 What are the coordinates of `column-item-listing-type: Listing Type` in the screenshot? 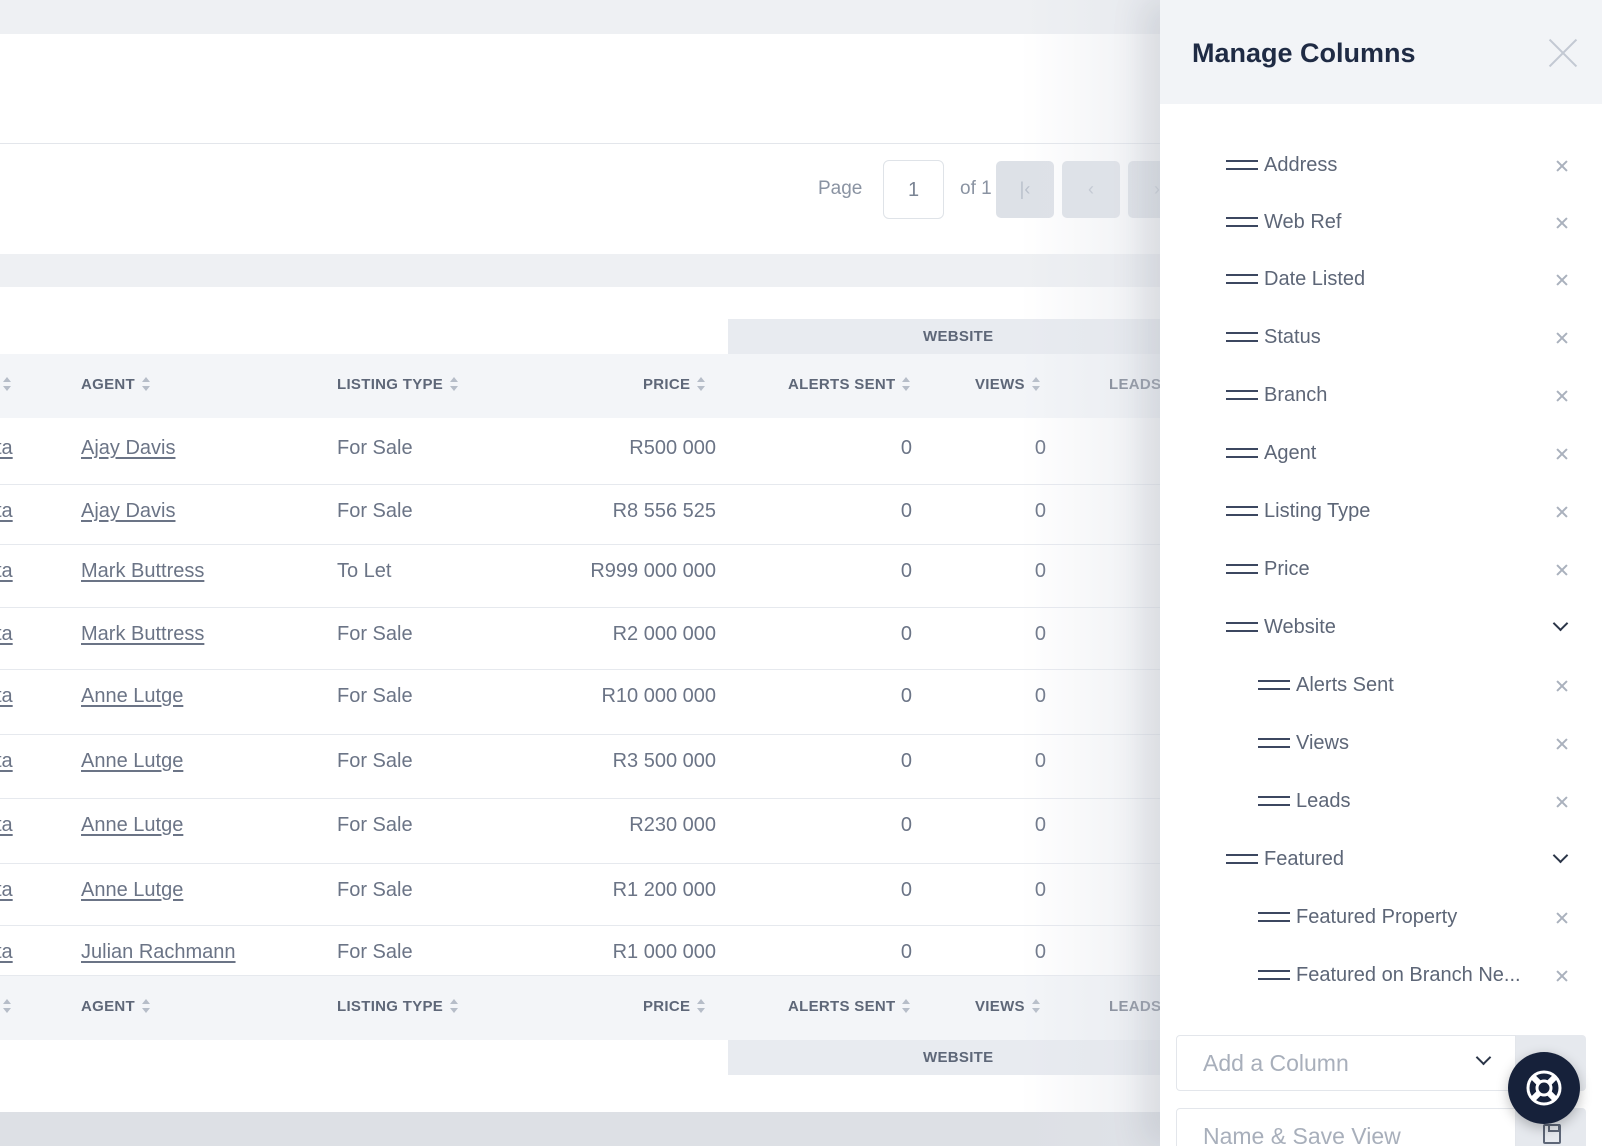 It's located at (1381, 511).